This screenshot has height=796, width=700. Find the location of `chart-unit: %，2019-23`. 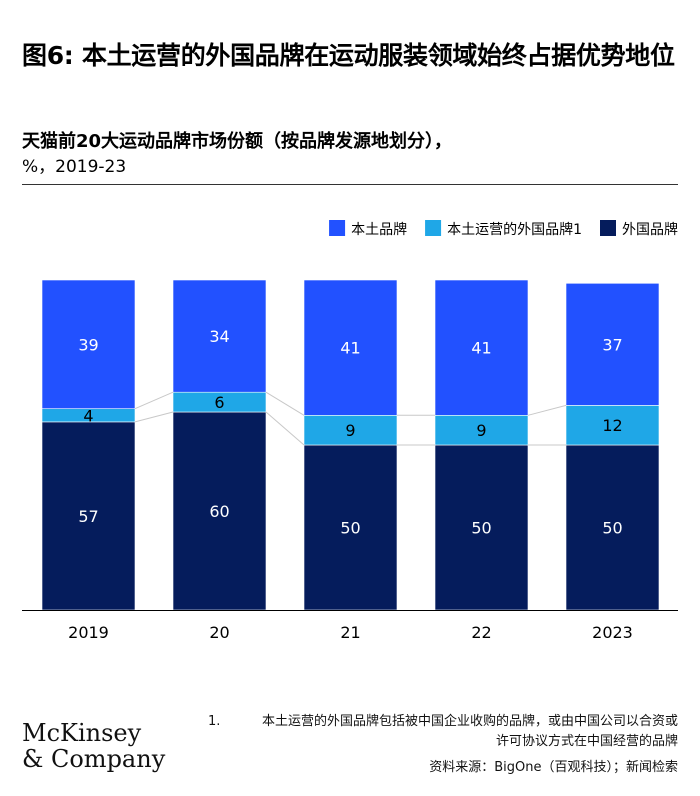

chart-unit: %，2019-23 is located at coordinates (74, 167).